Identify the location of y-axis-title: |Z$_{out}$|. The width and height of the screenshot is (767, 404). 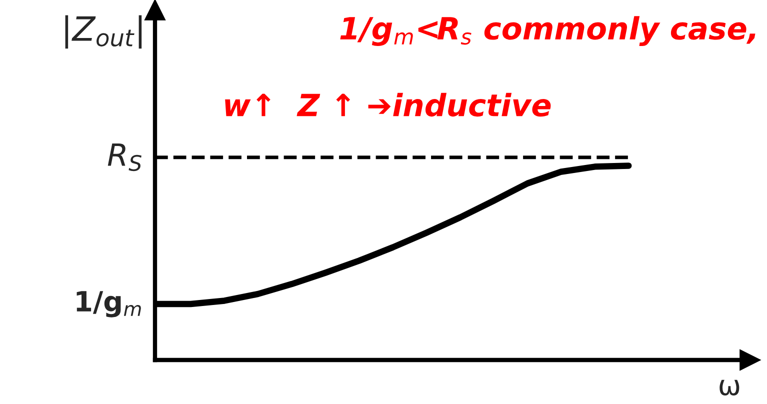
(103, 32).